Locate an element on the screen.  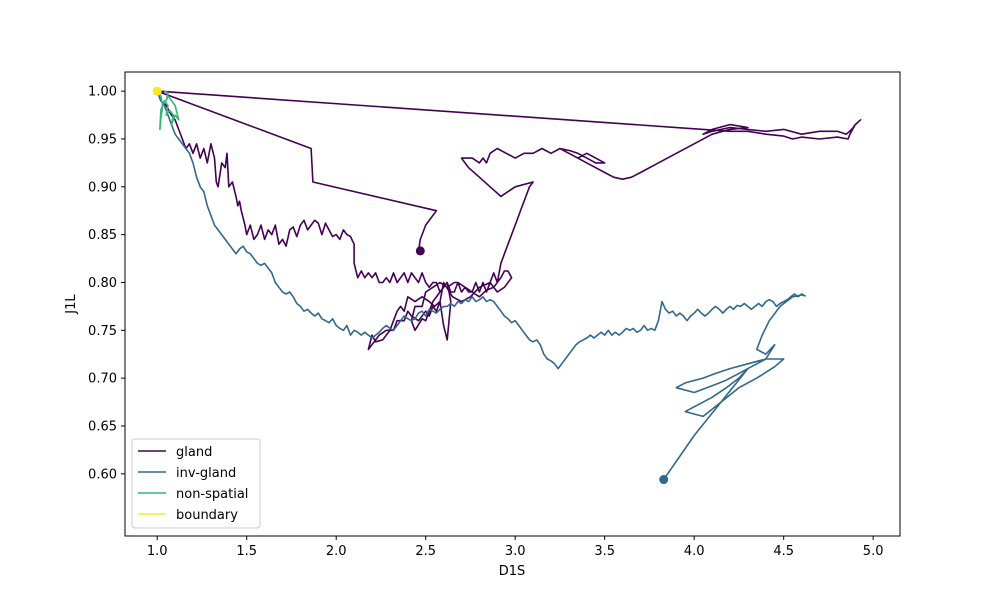
x-tick-label: 5.0 is located at coordinates (873, 551).